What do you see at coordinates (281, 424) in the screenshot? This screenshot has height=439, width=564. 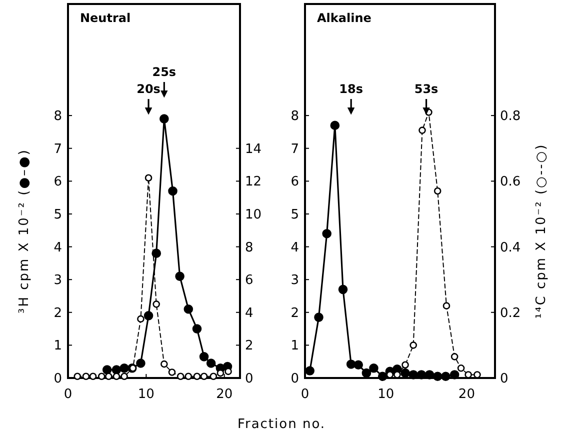 I see `x-axis-title: Fraction no.` at bounding box center [281, 424].